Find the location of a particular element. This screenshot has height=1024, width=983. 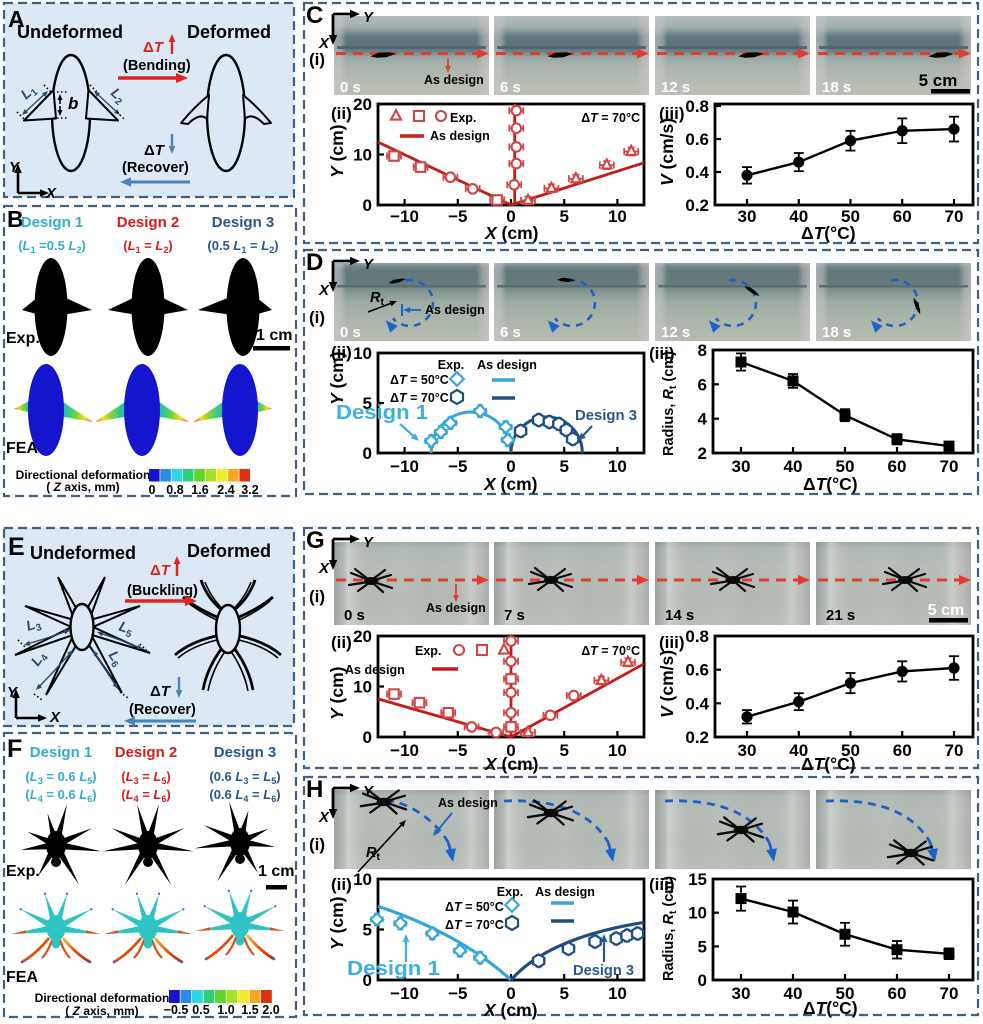

svg-text: (iii) is located at coordinates (662, 353).